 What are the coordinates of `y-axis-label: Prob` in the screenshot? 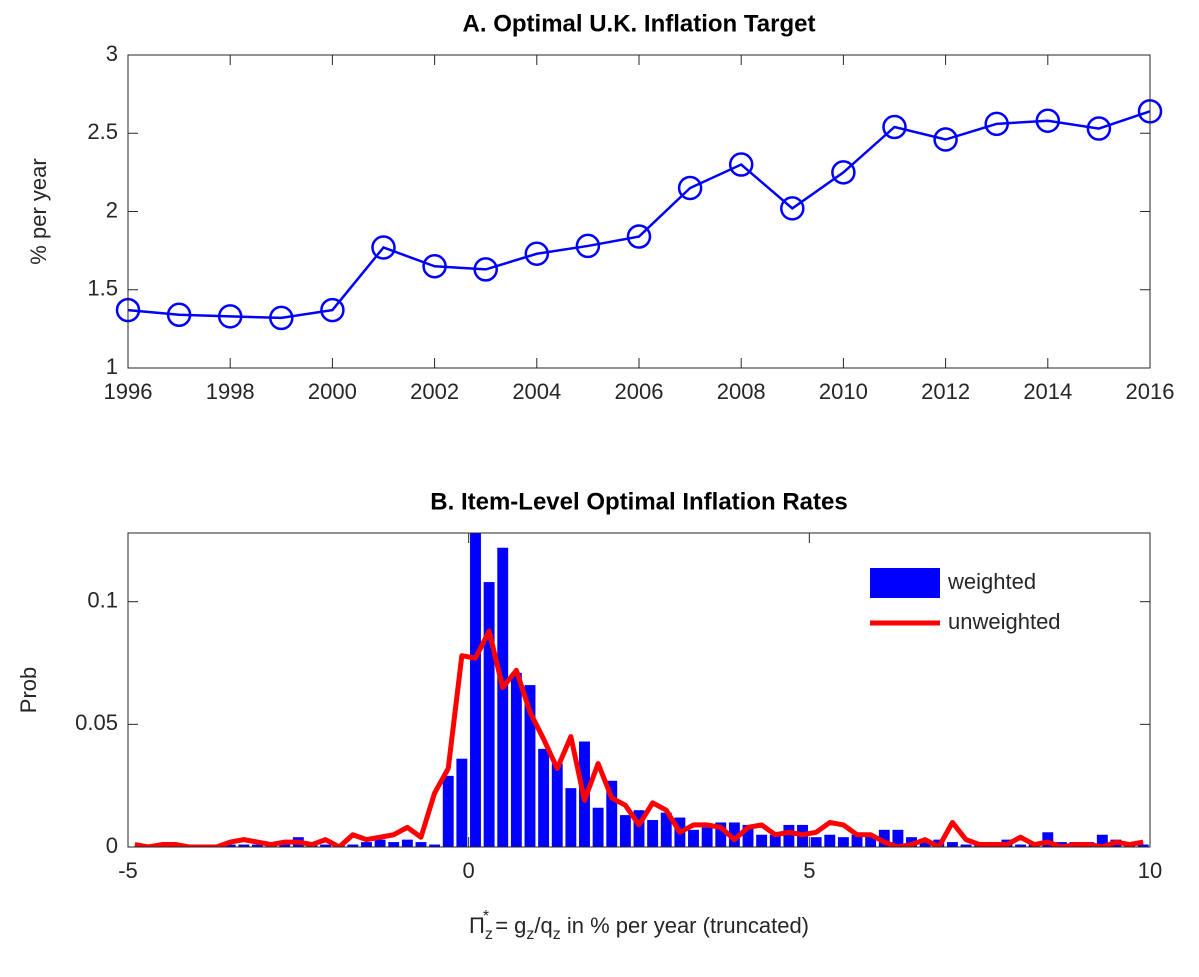 It's located at (28, 690).